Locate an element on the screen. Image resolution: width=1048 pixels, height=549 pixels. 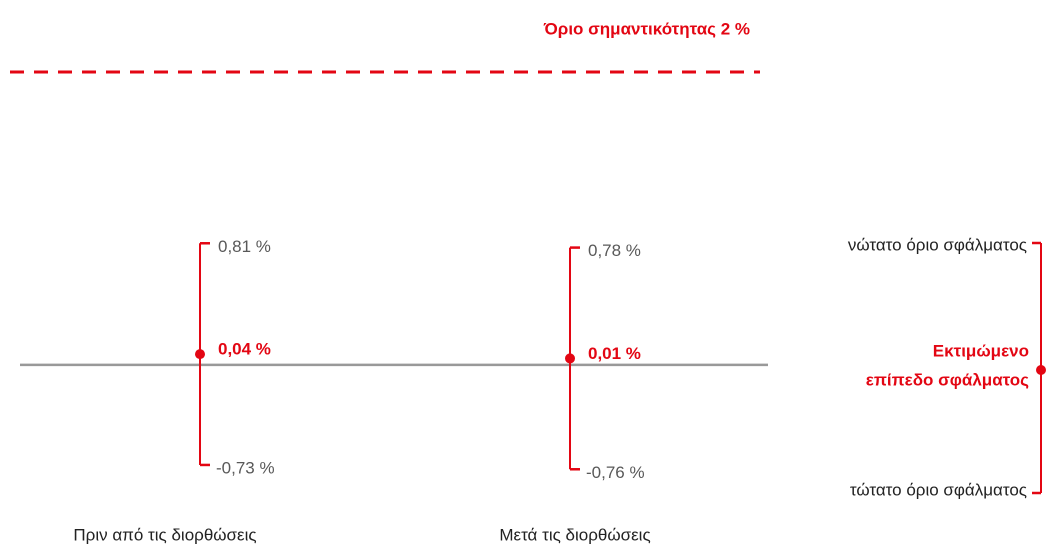
upper-label: 0,78 % is located at coordinates (614, 250).